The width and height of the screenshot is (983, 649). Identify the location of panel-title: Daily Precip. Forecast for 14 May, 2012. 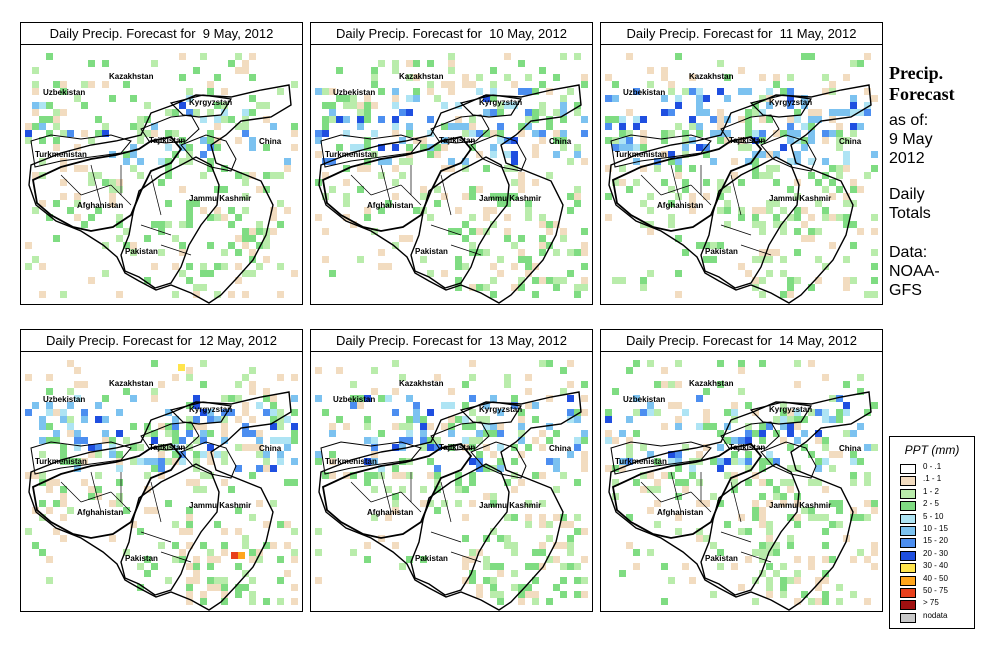
(741, 341).